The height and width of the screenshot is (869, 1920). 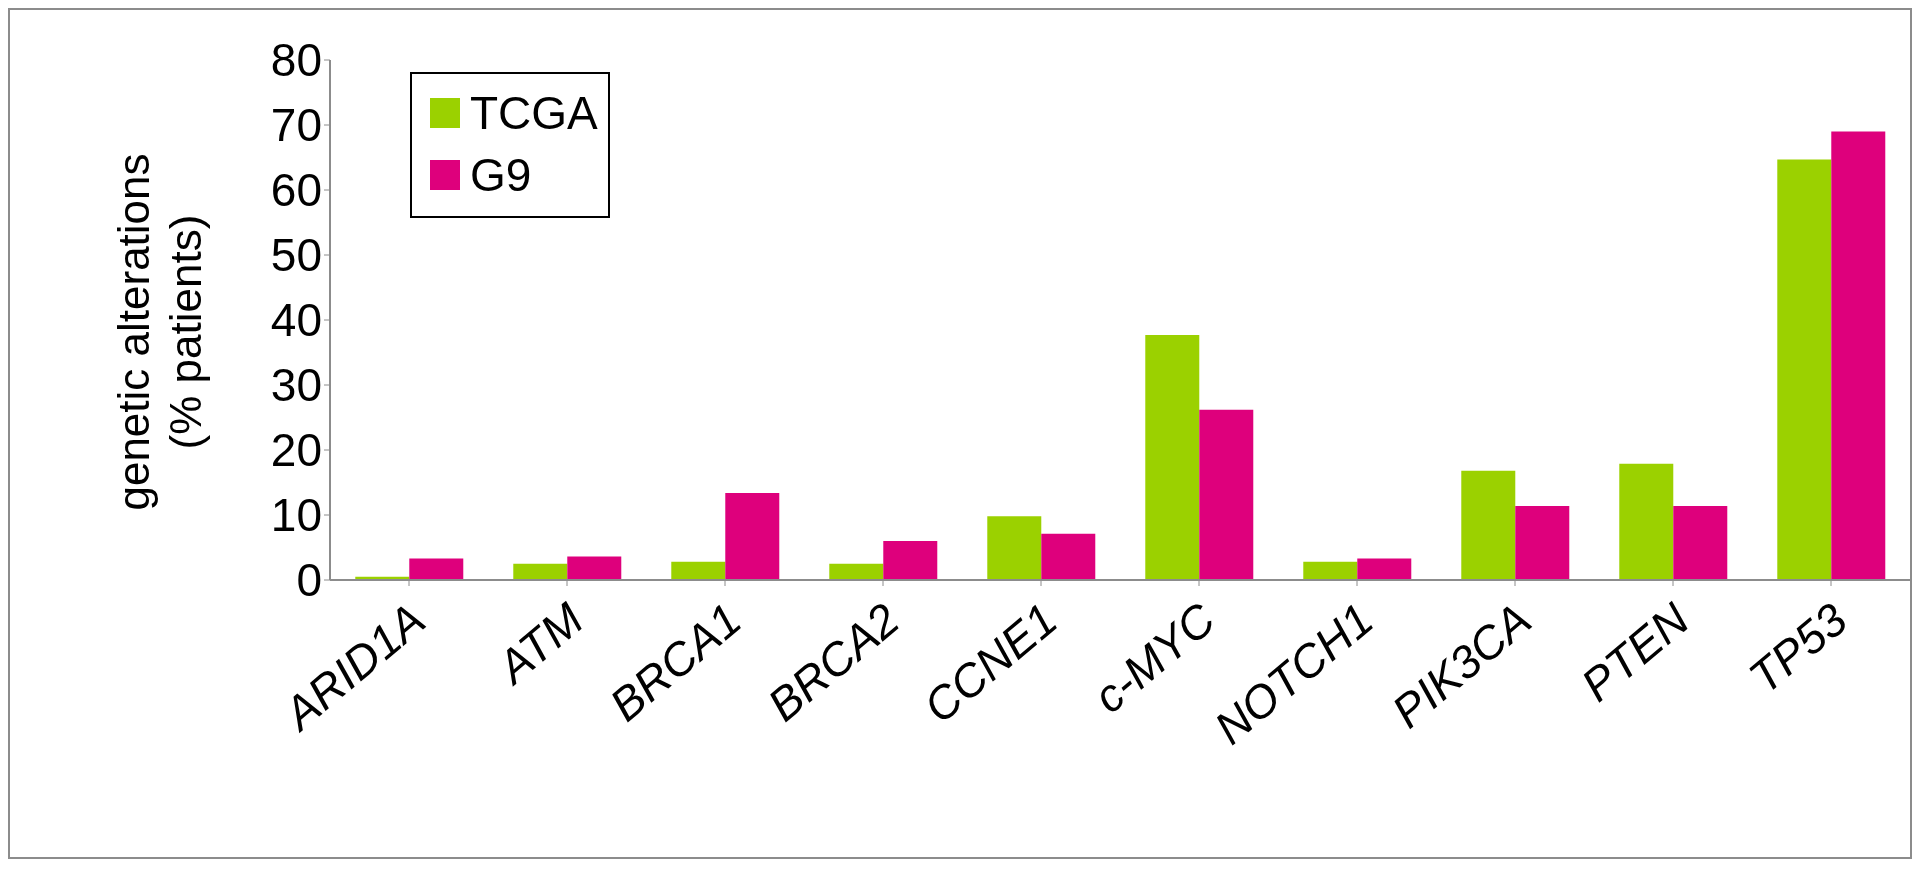 I want to click on legend-label: G9, so click(x=501, y=175).